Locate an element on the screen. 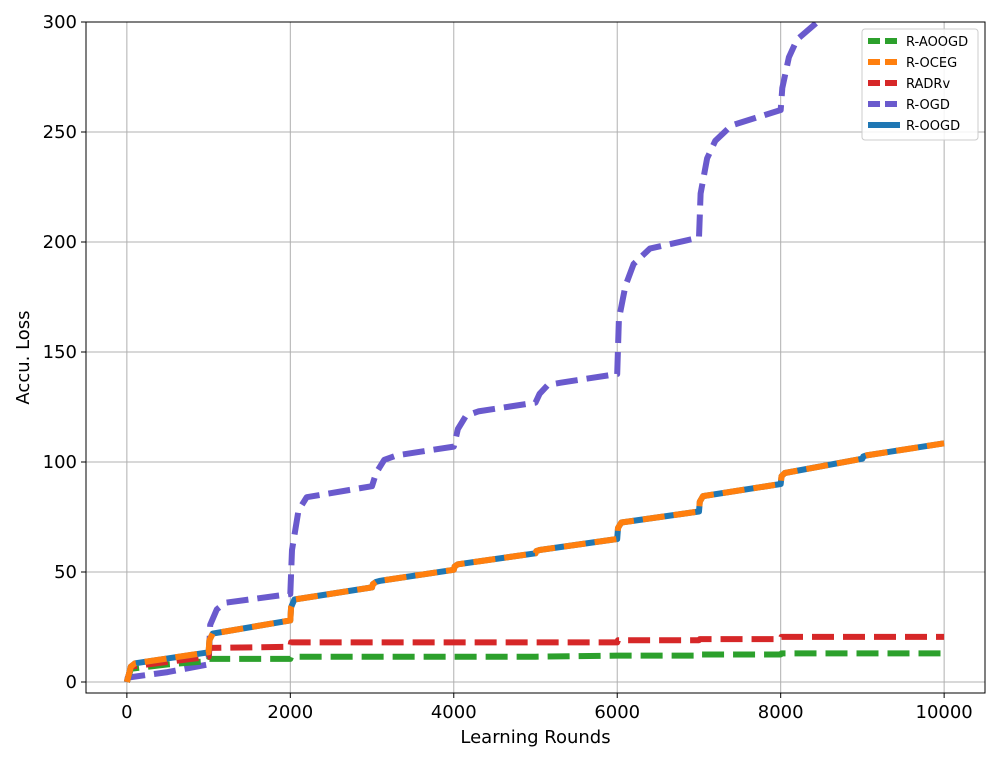 The image size is (1000, 762). y-axis-label: Accu. Loss is located at coordinates (23, 357).